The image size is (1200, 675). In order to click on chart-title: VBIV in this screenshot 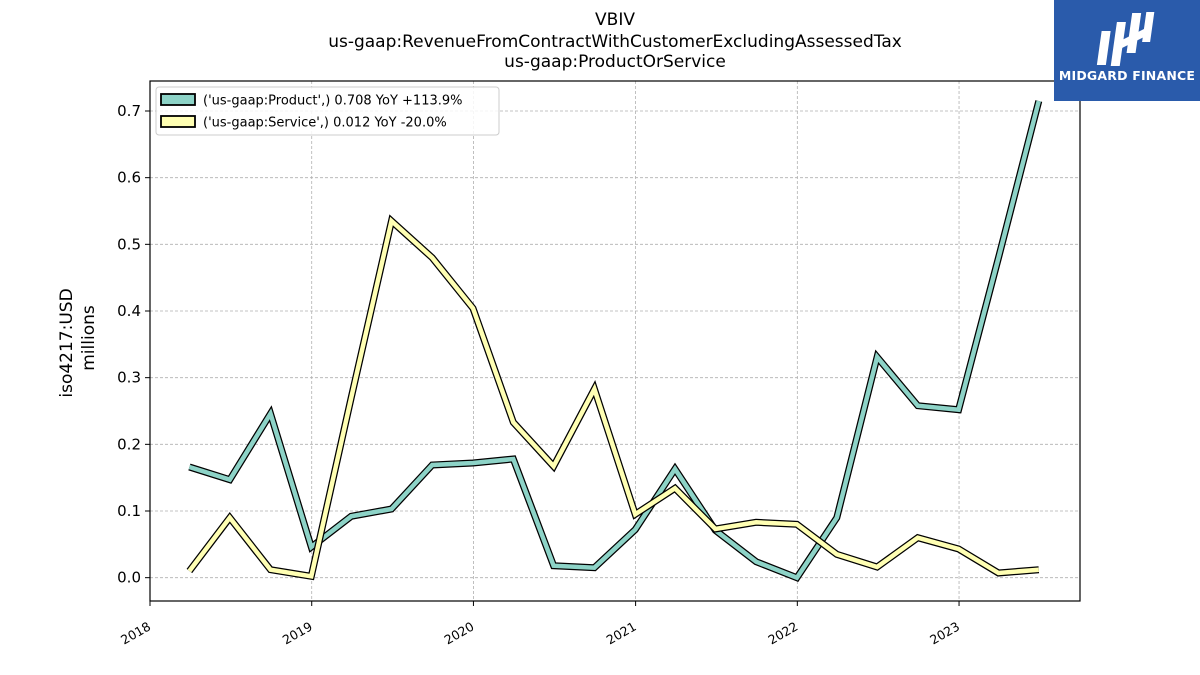, I will do `click(615, 20)`.